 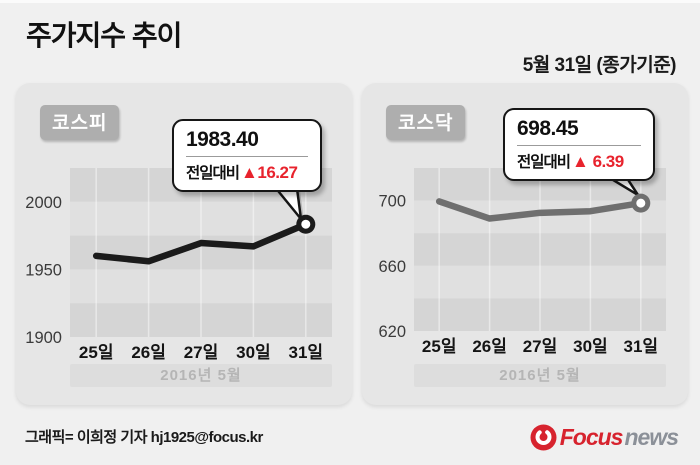 I want to click on kosdaq-callout: 698.45 전일대비 ▲ 6.39, so click(x=579, y=145).